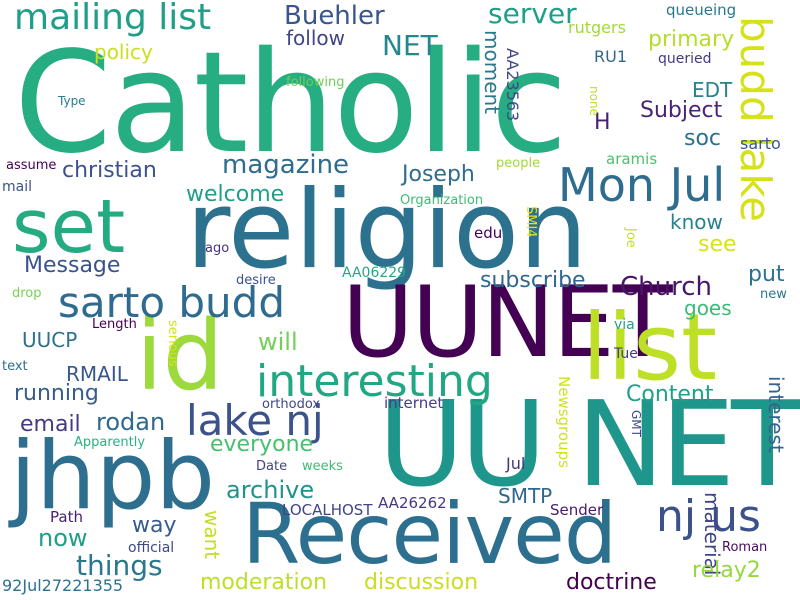  Describe the element at coordinates (708, 308) in the screenshot. I see `word-goes: goes` at that location.